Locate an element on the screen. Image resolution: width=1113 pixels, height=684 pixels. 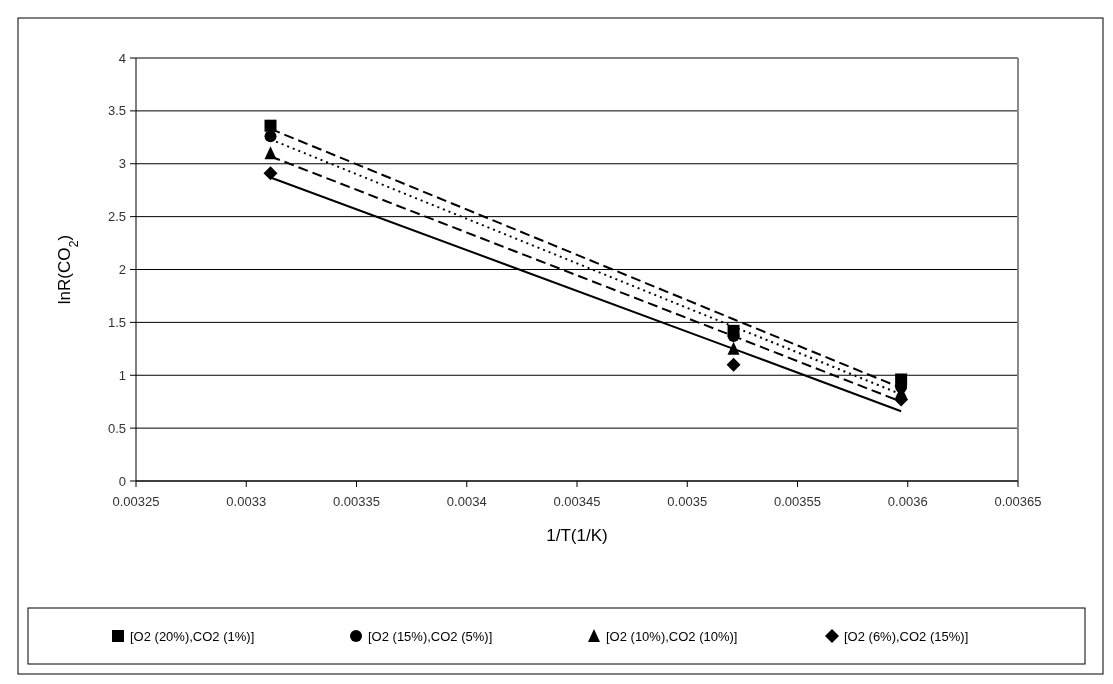
y-tick-label: 0 is located at coordinates (122, 481).